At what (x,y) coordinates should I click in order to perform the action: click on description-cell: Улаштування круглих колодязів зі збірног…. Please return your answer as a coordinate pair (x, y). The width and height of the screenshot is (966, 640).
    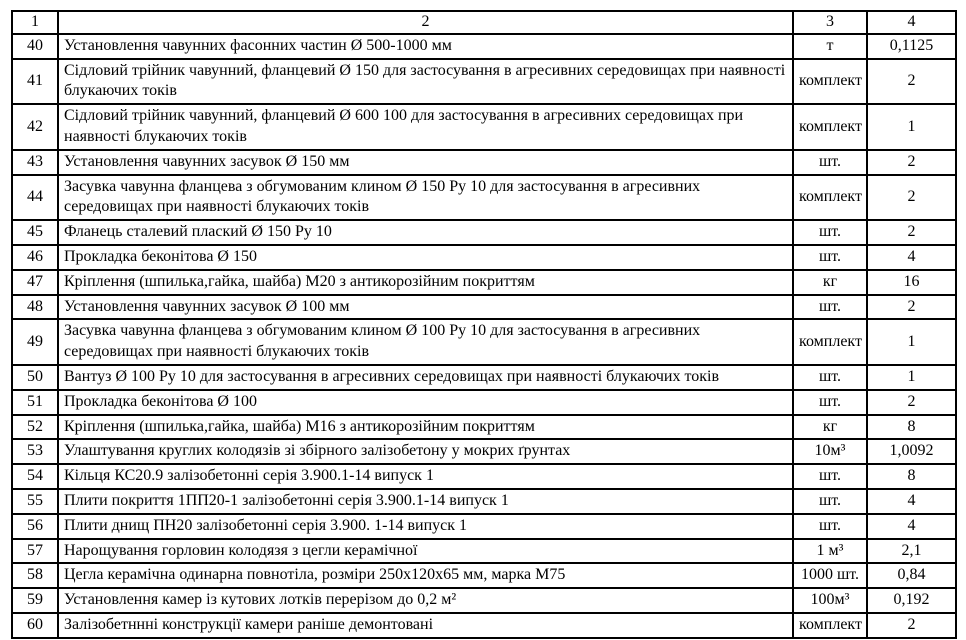
    Looking at the image, I should click on (425, 452).